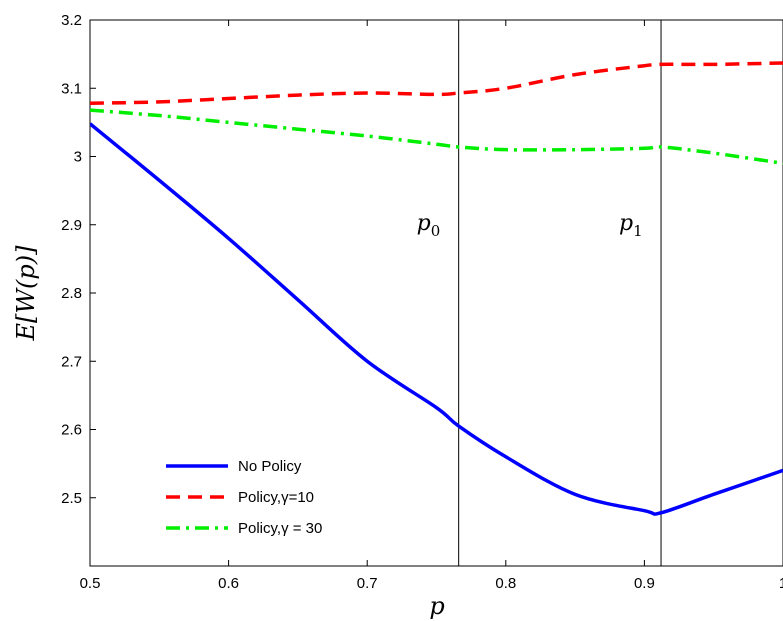  What do you see at coordinates (26, 293) in the screenshot?
I see `y-axis-label: E[W(p)]` at bounding box center [26, 293].